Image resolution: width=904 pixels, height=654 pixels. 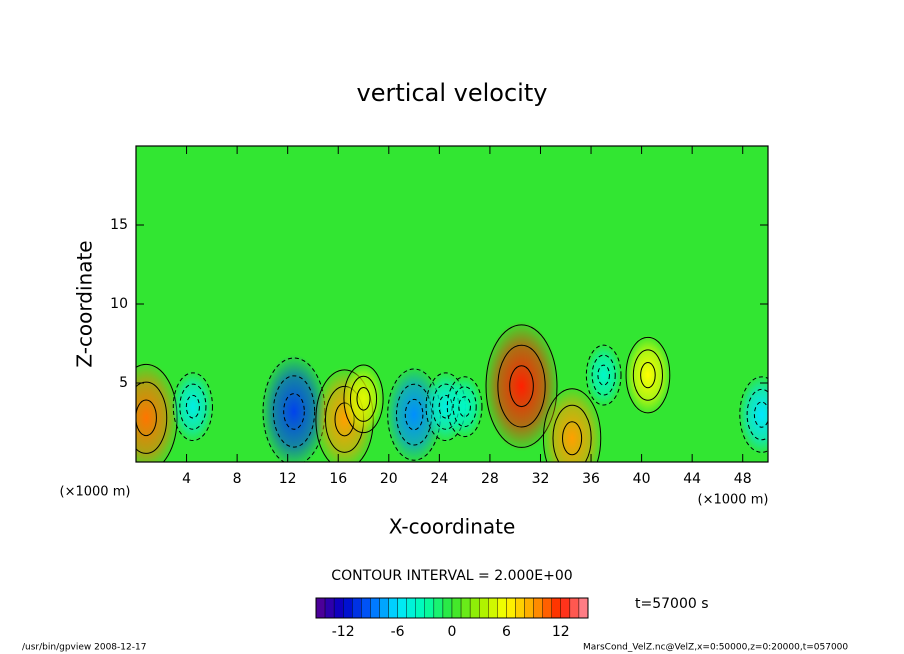 What do you see at coordinates (452, 93) in the screenshot?
I see `chart-title: vertical velocity` at bounding box center [452, 93].